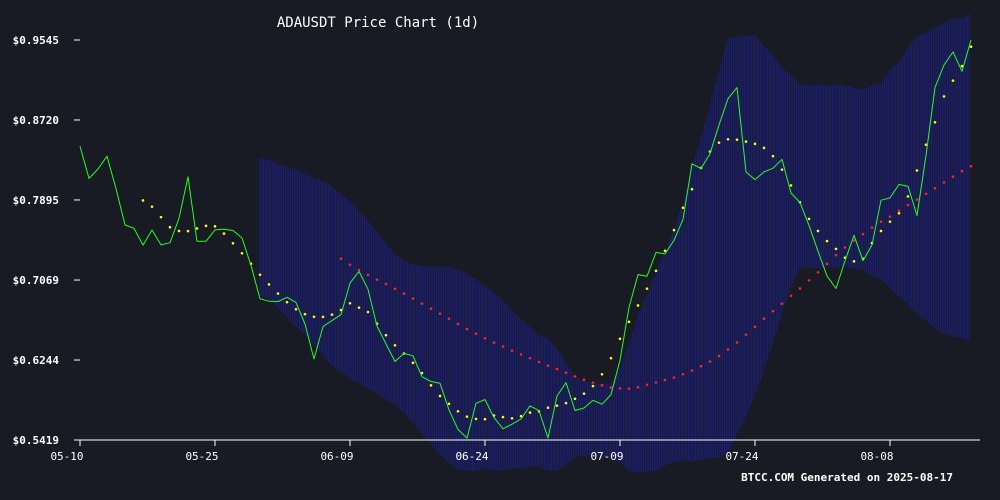 This screenshot has height=500, width=1000. I want to click on x-tick-label: 05-10, so click(66, 456).